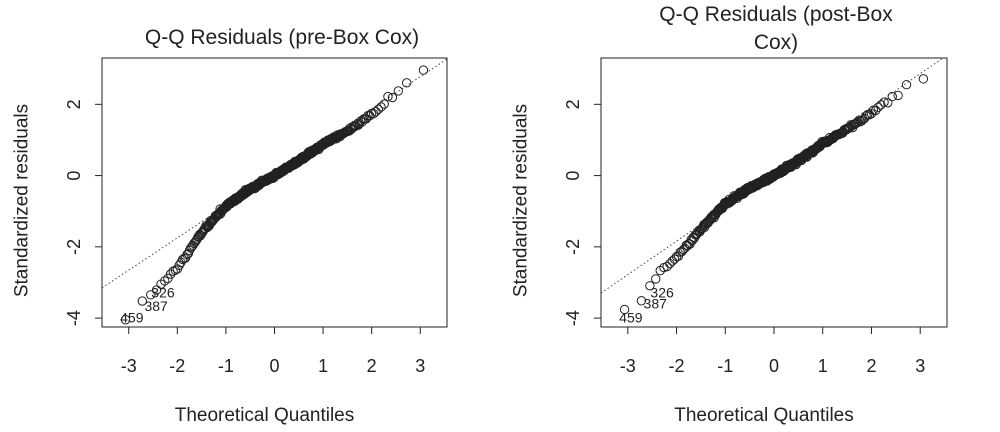  What do you see at coordinates (282, 37) in the screenshot?
I see `chart-title: Q-Q Residuals (pre-Box Cox)` at bounding box center [282, 37].